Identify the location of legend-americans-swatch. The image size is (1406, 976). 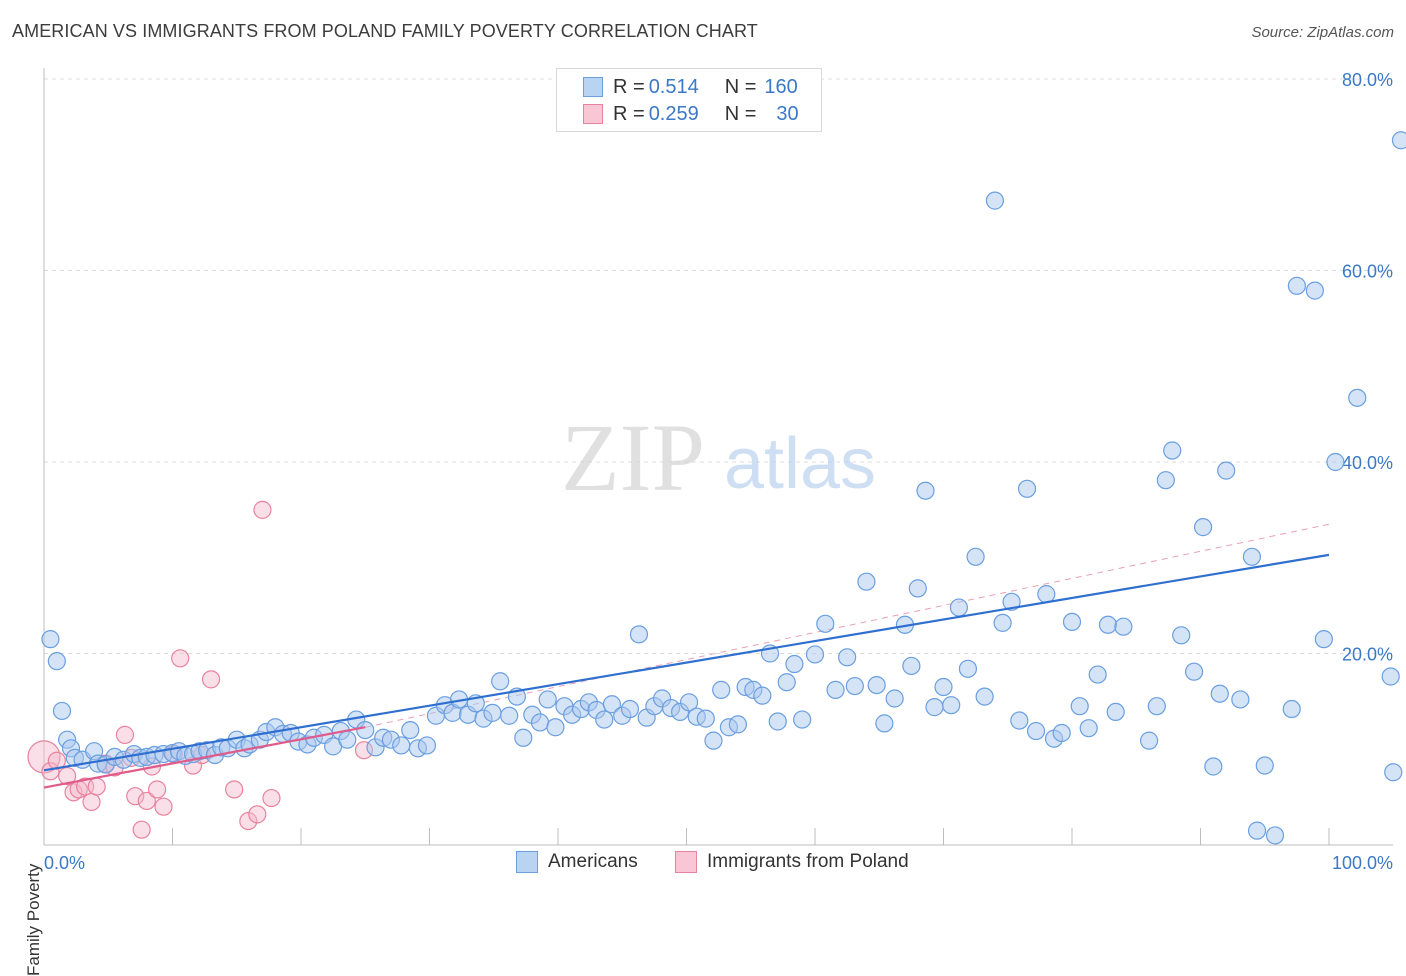
(527, 862).